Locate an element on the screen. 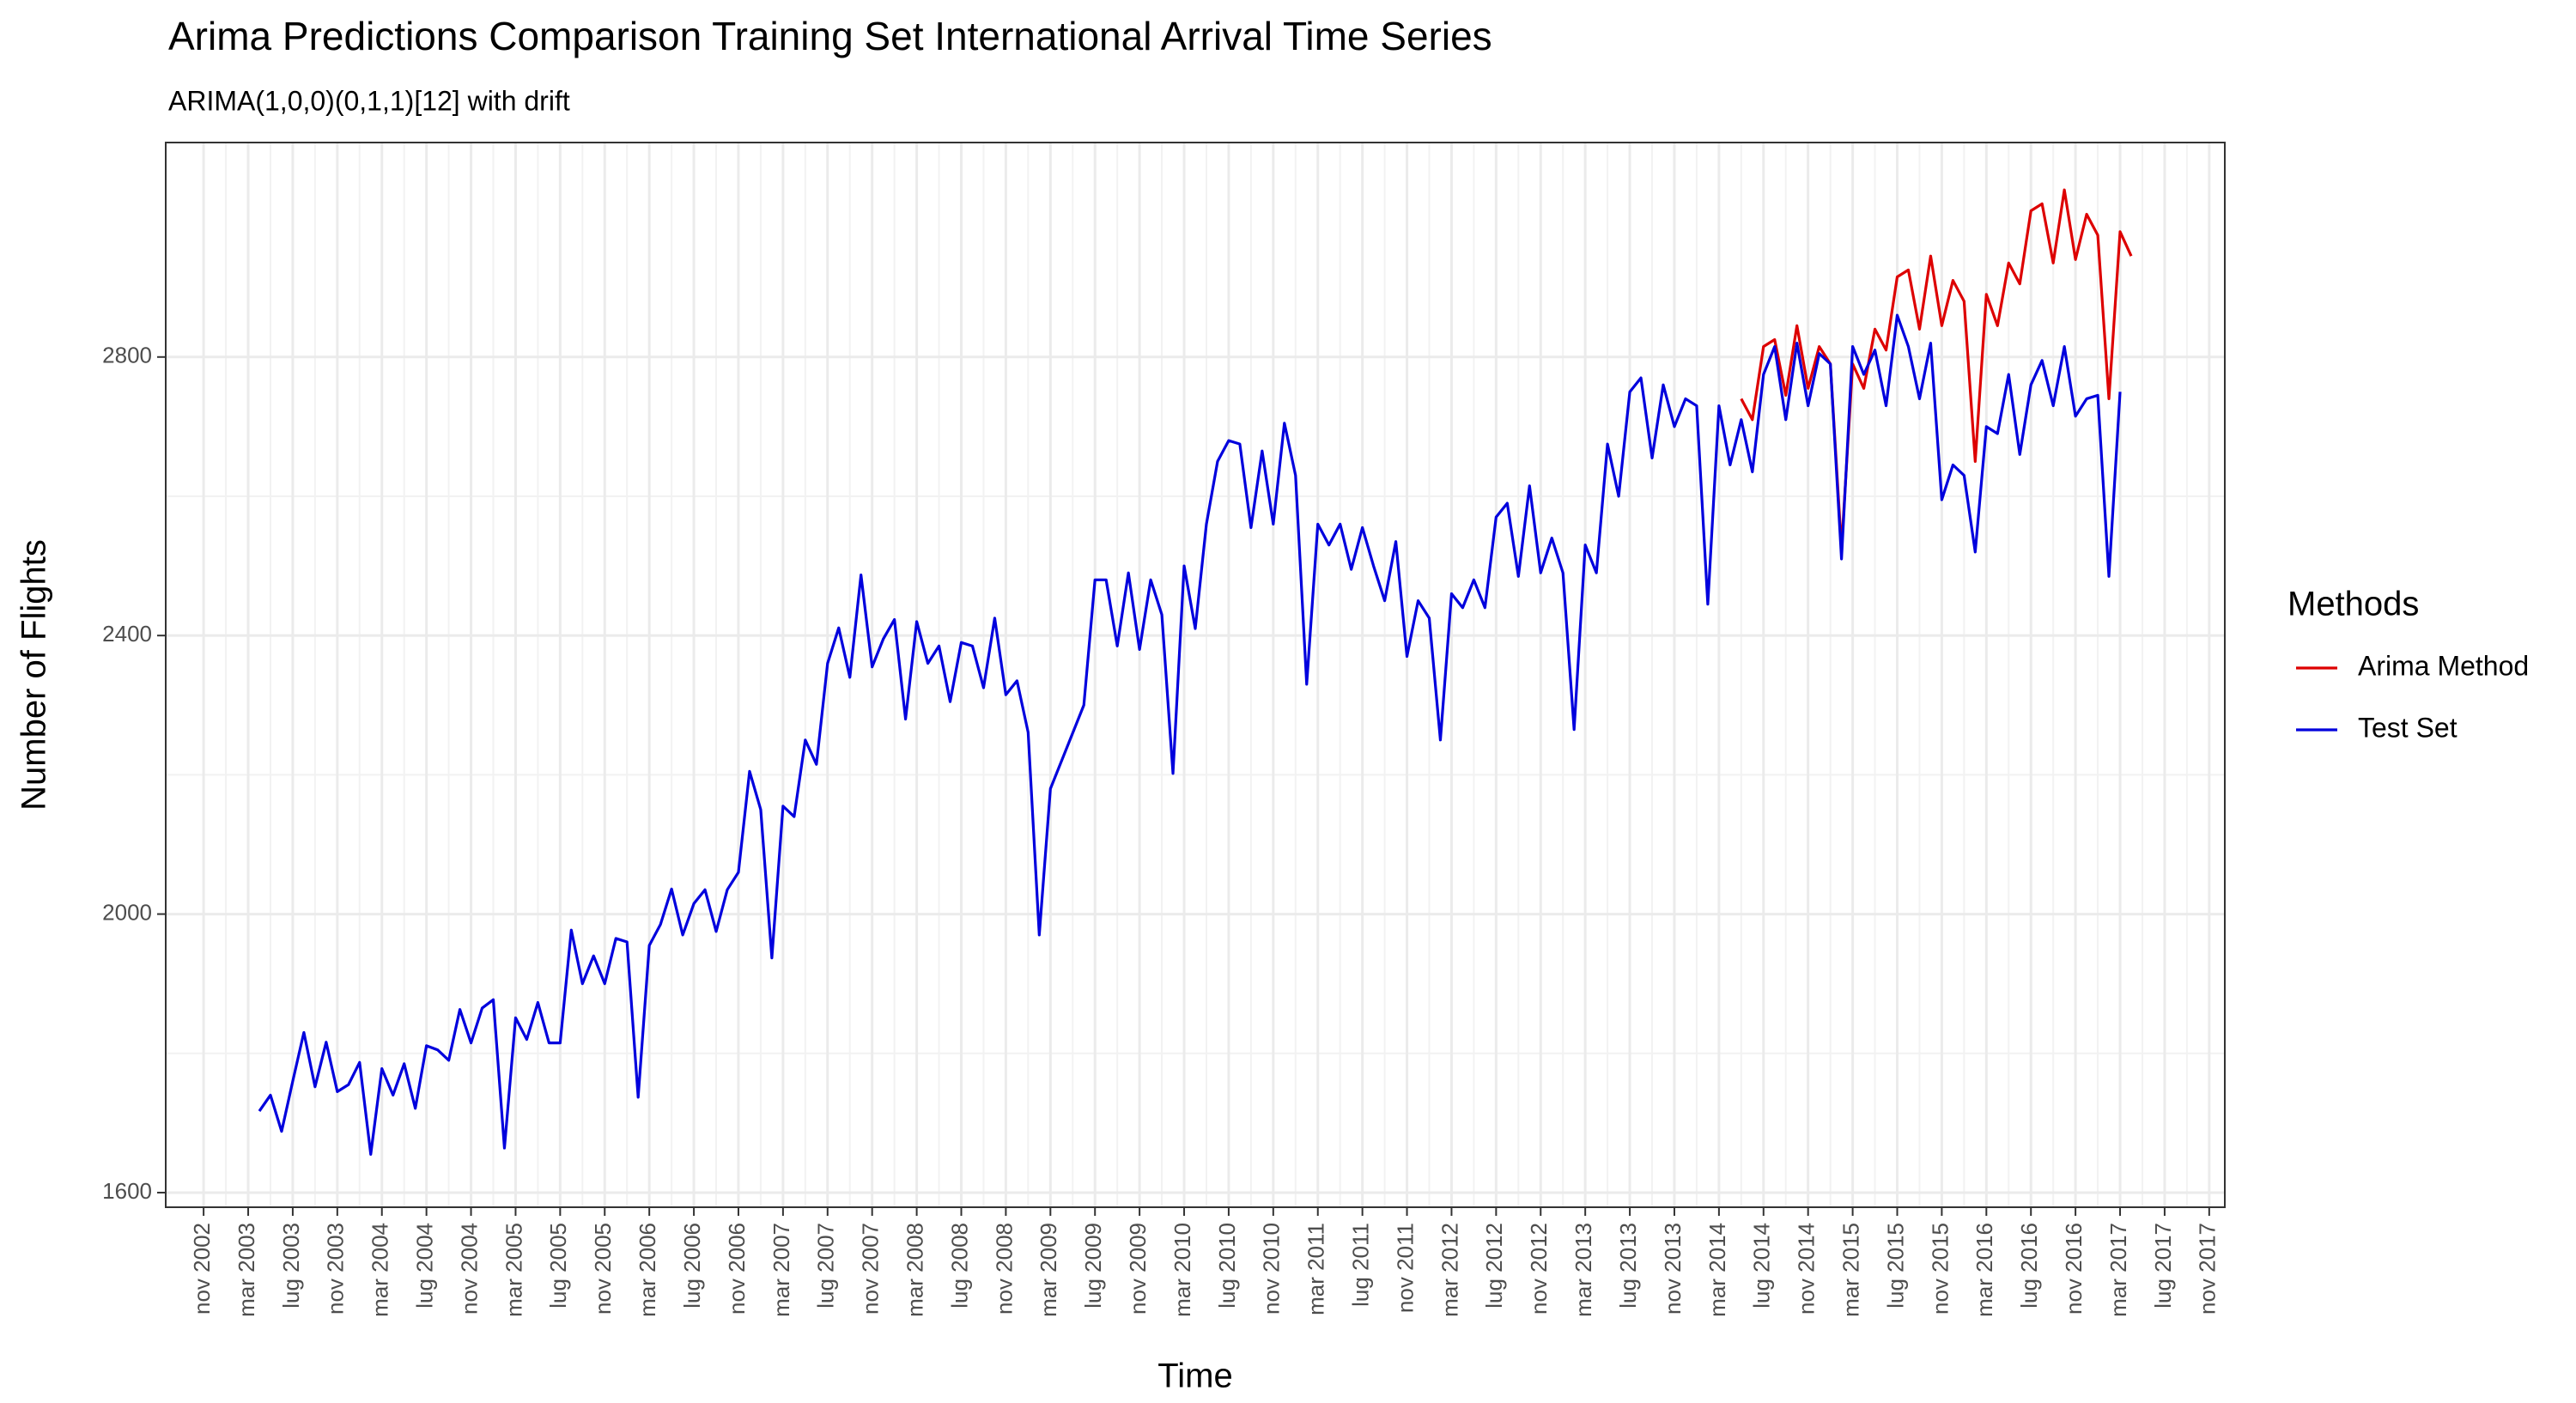 This screenshot has height=1403, width=2576. legend-label: Arima Method is located at coordinates (2443, 665).